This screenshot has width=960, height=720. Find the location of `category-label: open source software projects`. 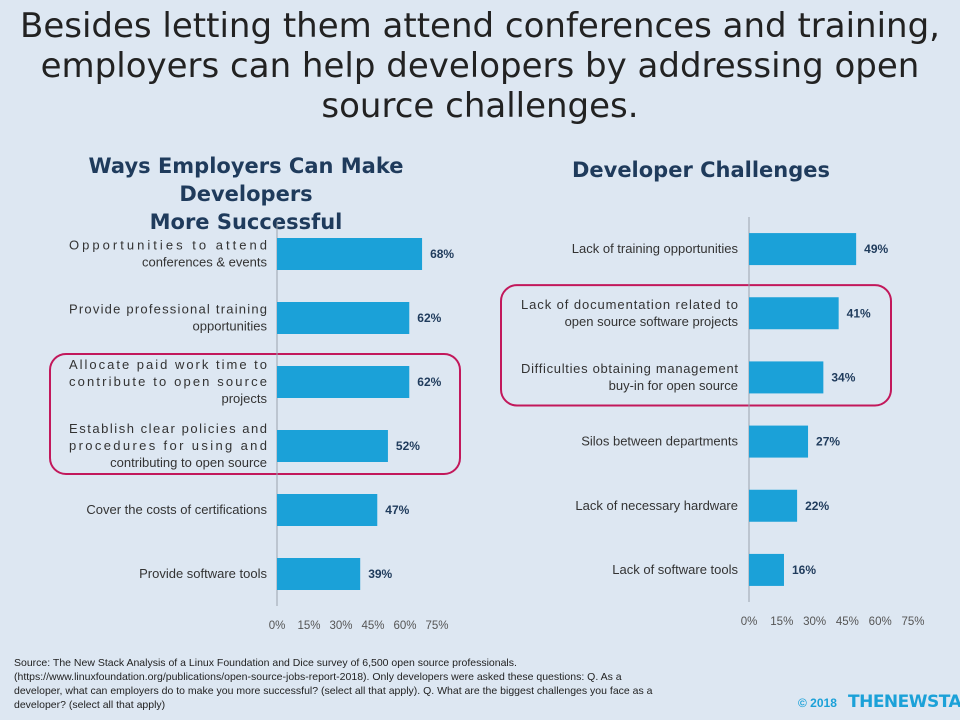

category-label: open source software projects is located at coordinates (652, 321).